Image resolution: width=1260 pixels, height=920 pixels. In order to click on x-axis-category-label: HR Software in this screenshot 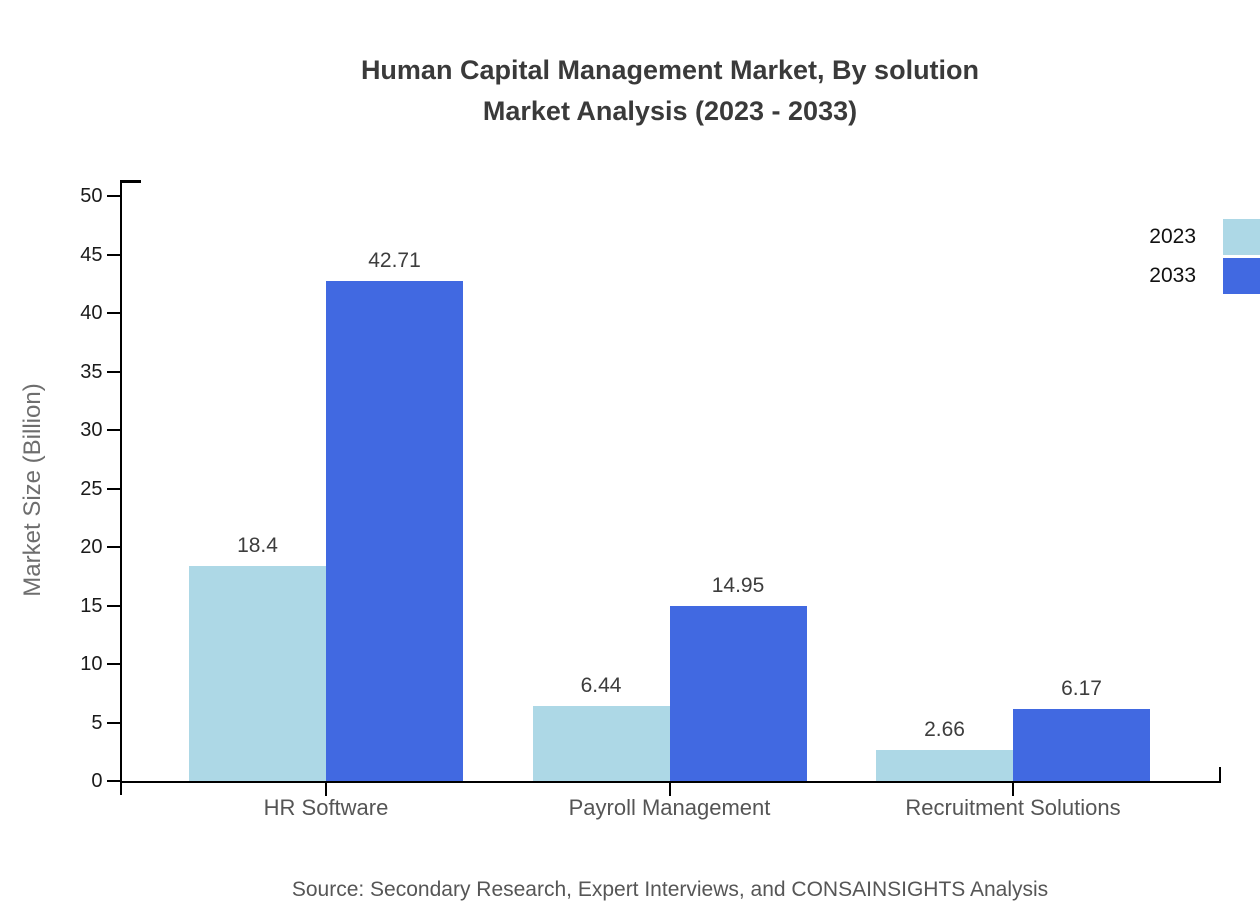, I will do `click(326, 807)`.